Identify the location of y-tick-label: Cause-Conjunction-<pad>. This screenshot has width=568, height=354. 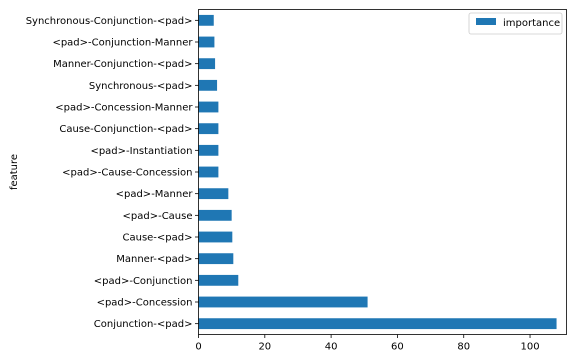
(125, 129).